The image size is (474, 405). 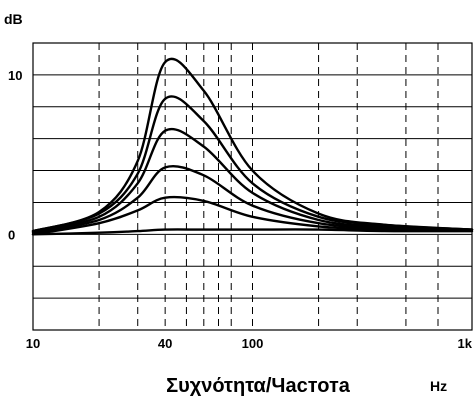 I want to click on x-tick-label: 40, so click(x=165, y=343).